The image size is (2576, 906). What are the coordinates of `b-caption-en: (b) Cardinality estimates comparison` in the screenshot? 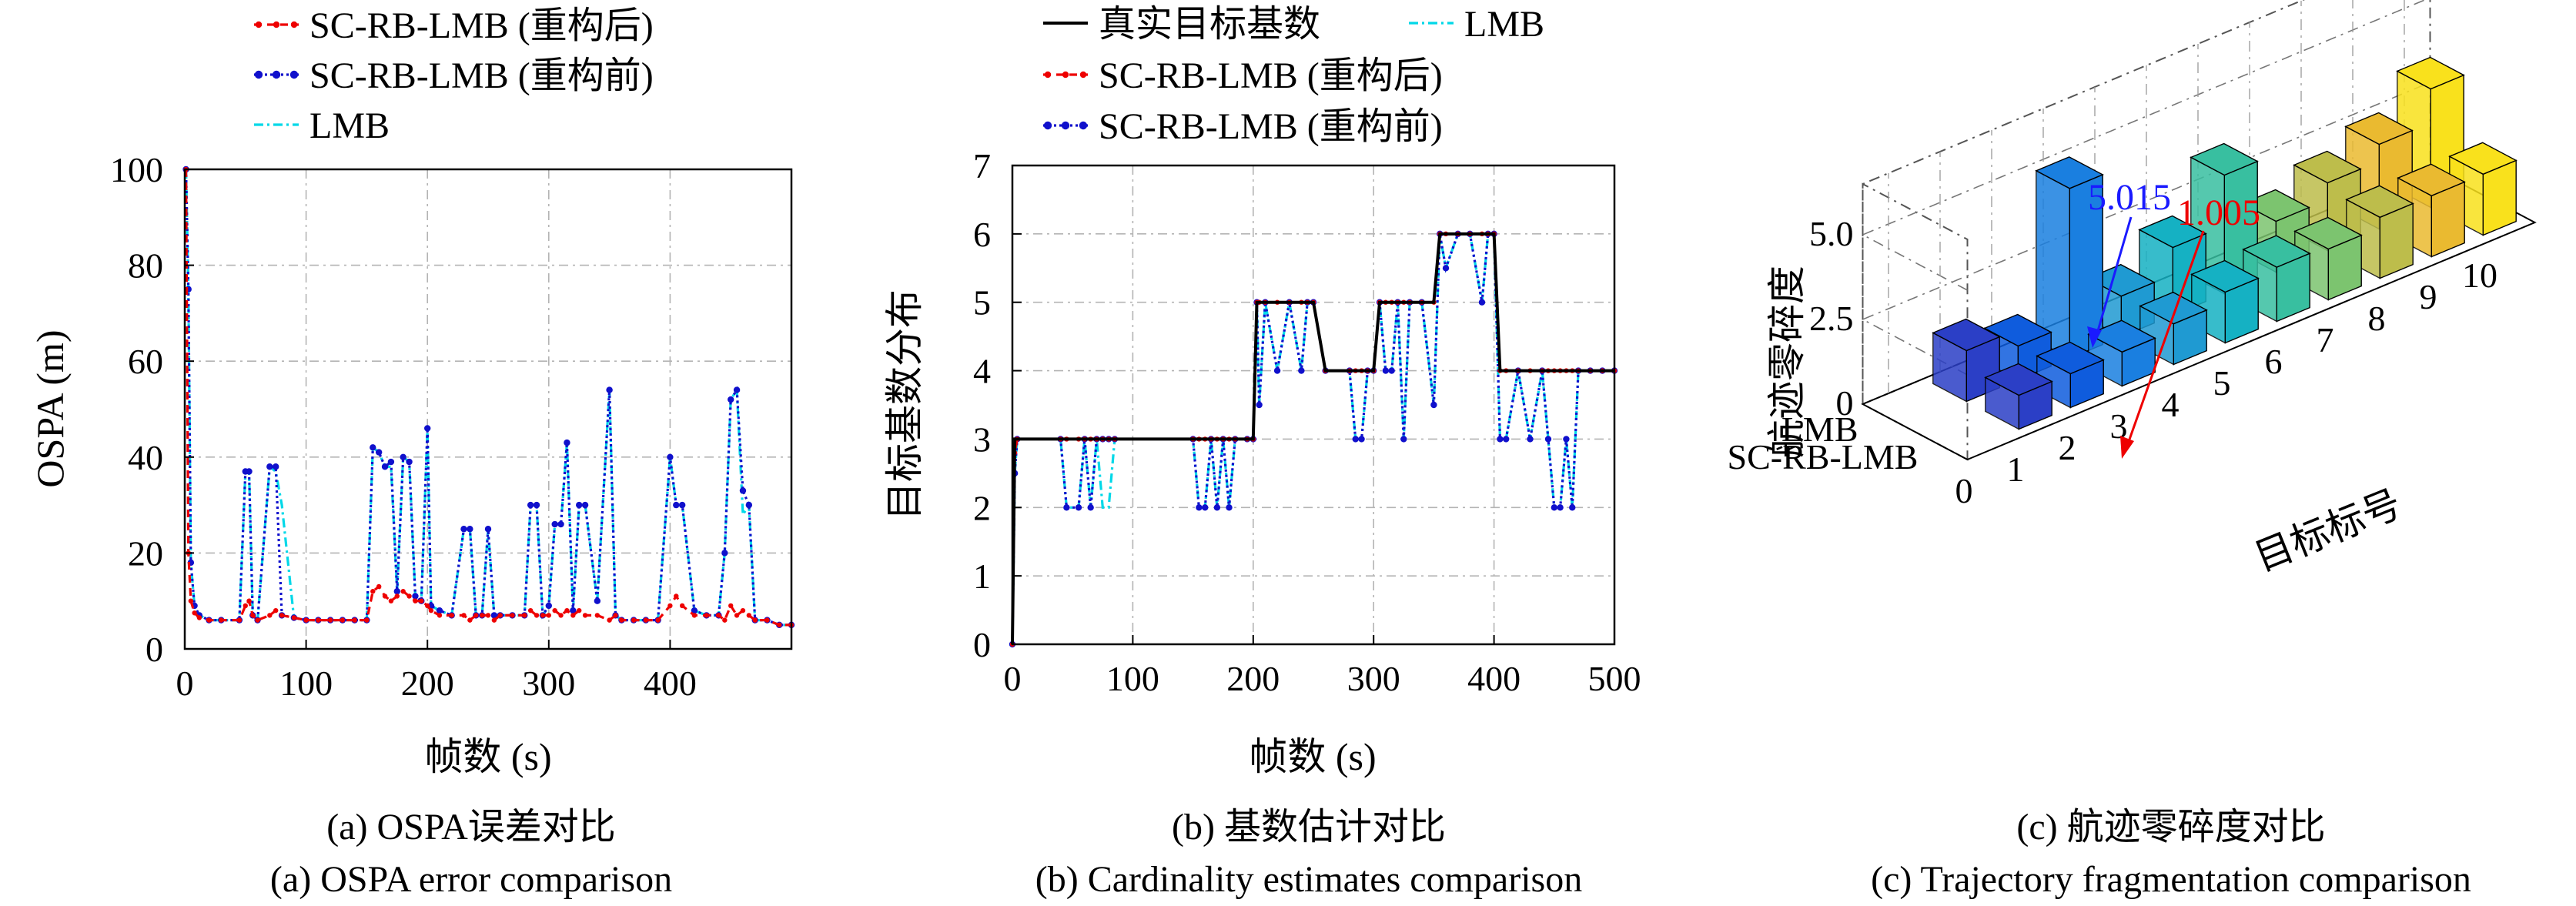 It's located at (1309, 879).